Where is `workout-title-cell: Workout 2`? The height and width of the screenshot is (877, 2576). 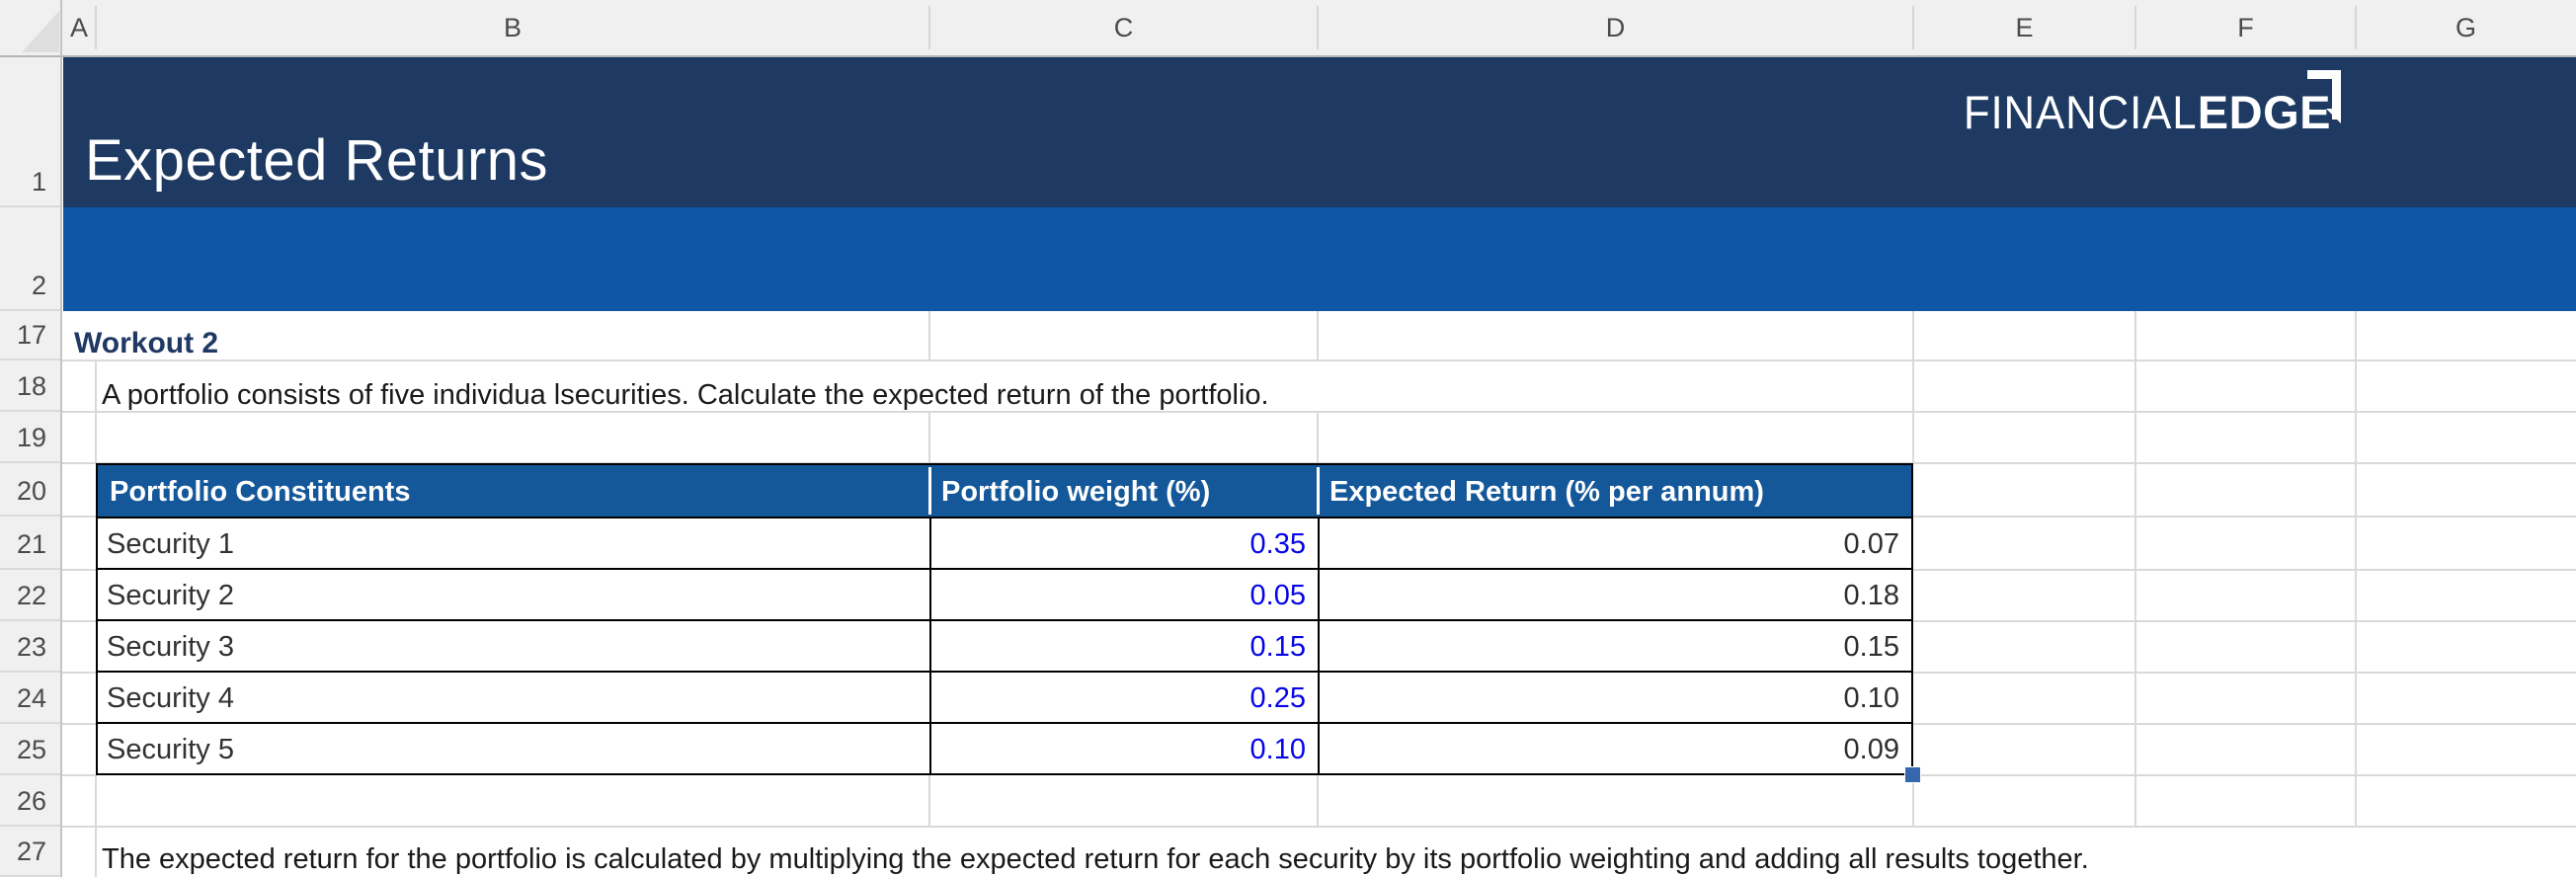
workout-title-cell: Workout 2 is located at coordinates (146, 343).